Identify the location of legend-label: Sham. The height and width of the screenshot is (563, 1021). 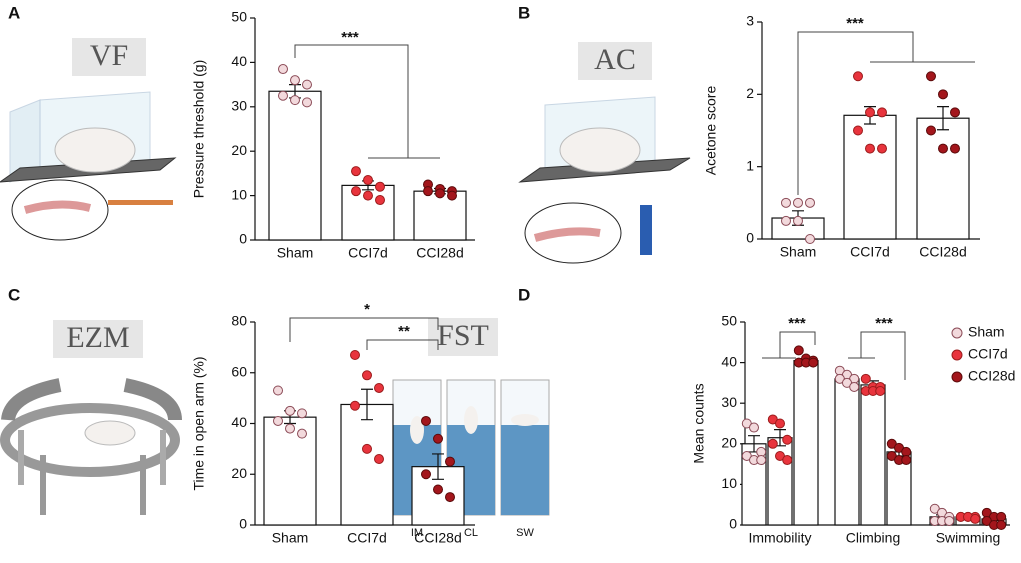
(986, 332).